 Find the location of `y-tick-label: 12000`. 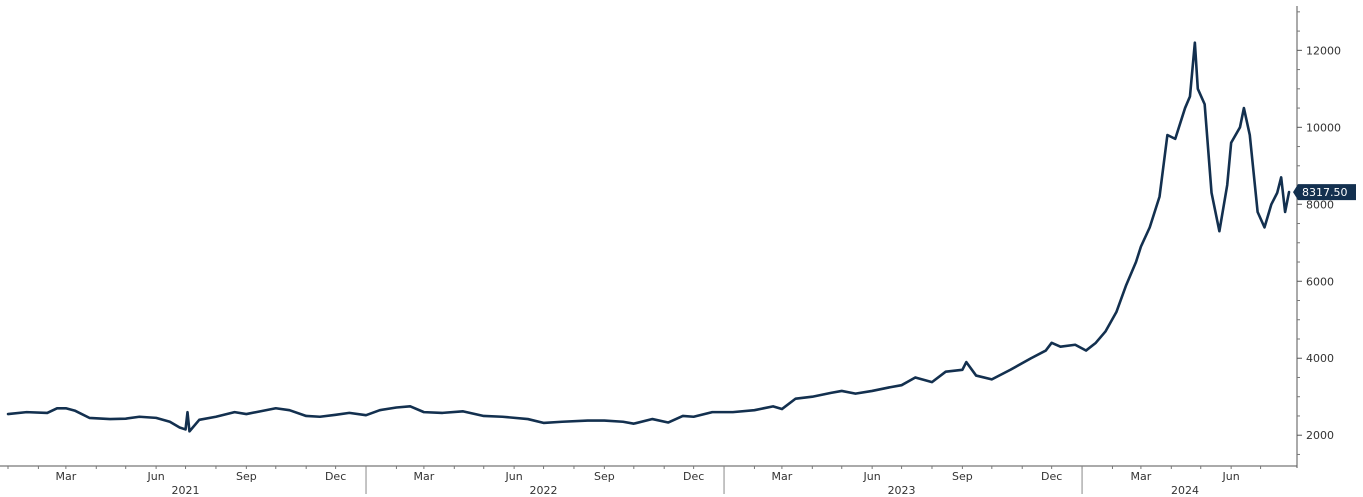

y-tick-label: 12000 is located at coordinates (1323, 50).